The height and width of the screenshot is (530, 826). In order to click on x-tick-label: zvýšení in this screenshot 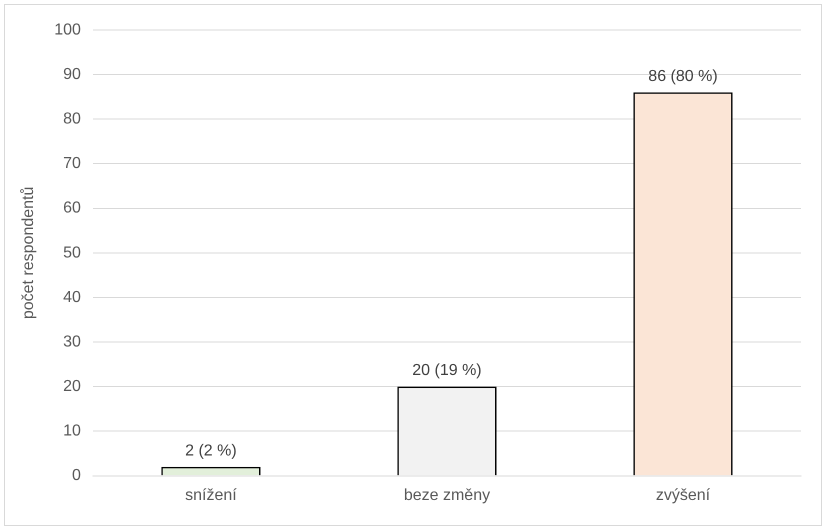, I will do `click(683, 495)`.